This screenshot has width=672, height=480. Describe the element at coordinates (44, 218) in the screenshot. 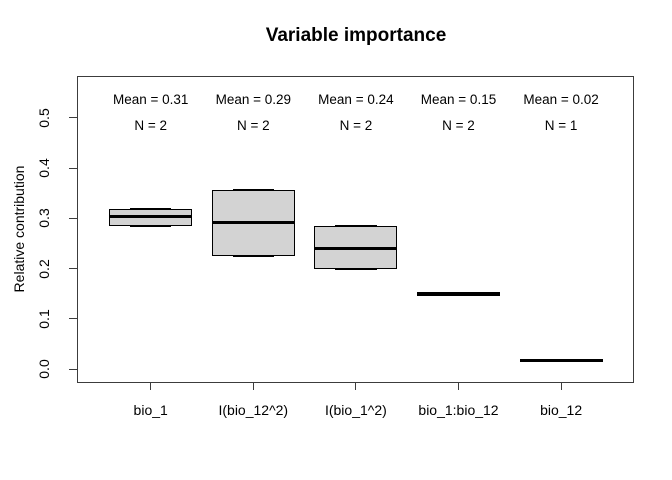

I see `y-axis-tick-label: 0.3` at that location.